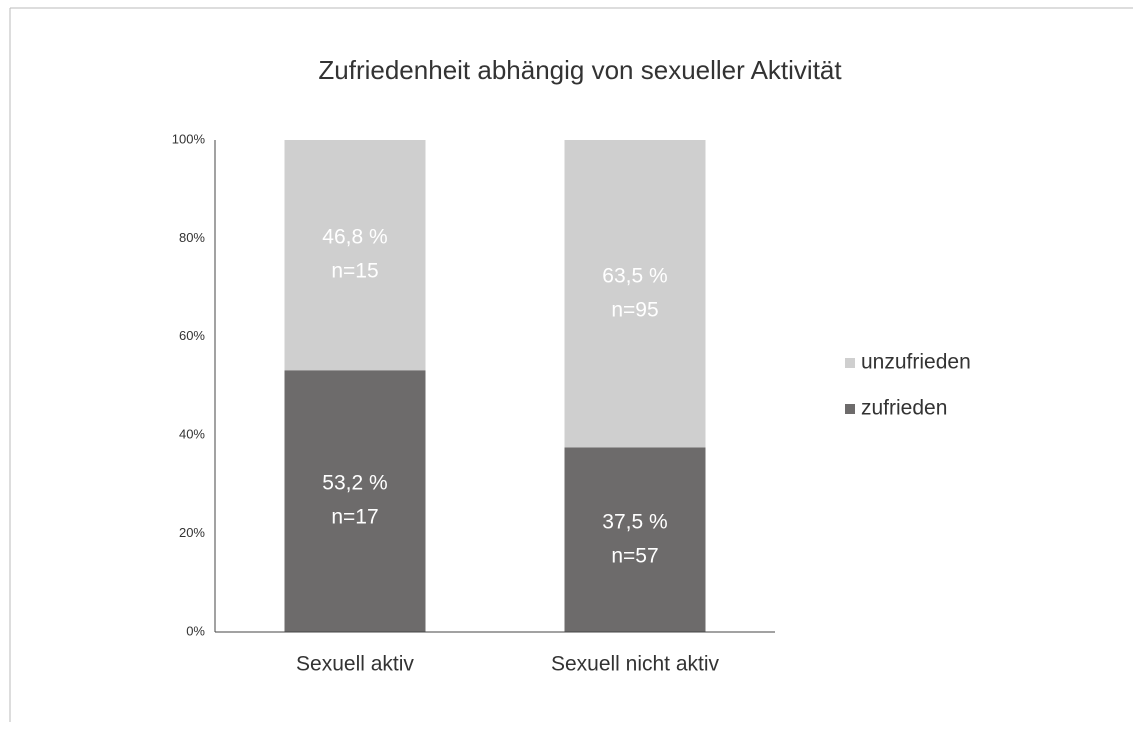 This screenshot has height=742, width=1133. I want to click on y-tick-label: 80%, so click(192, 237).